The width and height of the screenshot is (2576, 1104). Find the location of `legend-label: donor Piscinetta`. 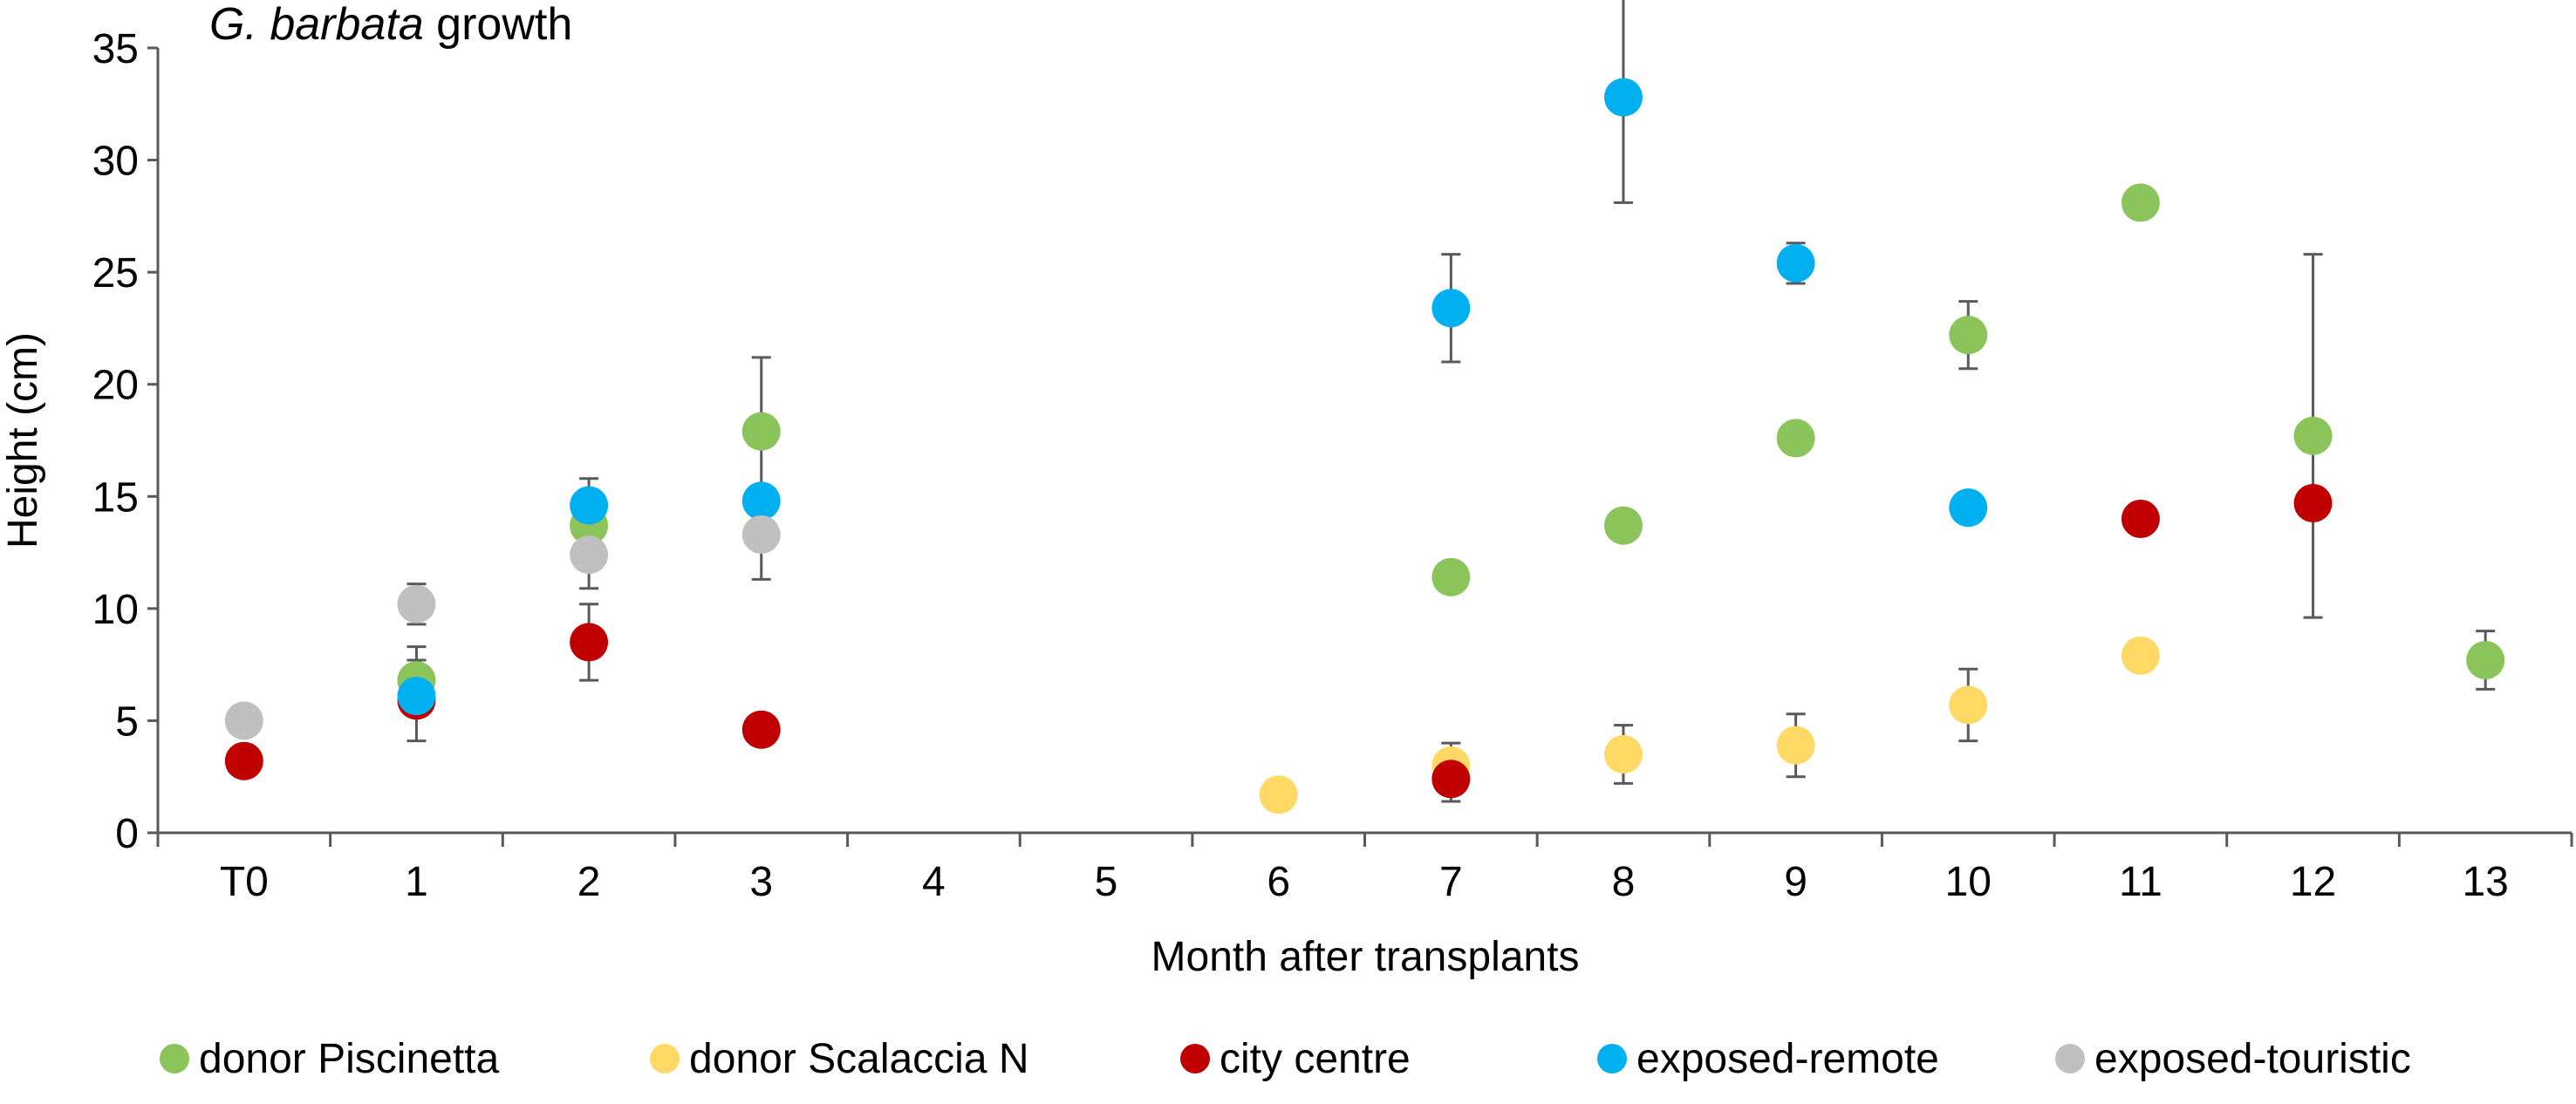

legend-label: donor Piscinetta is located at coordinates (349, 1059).